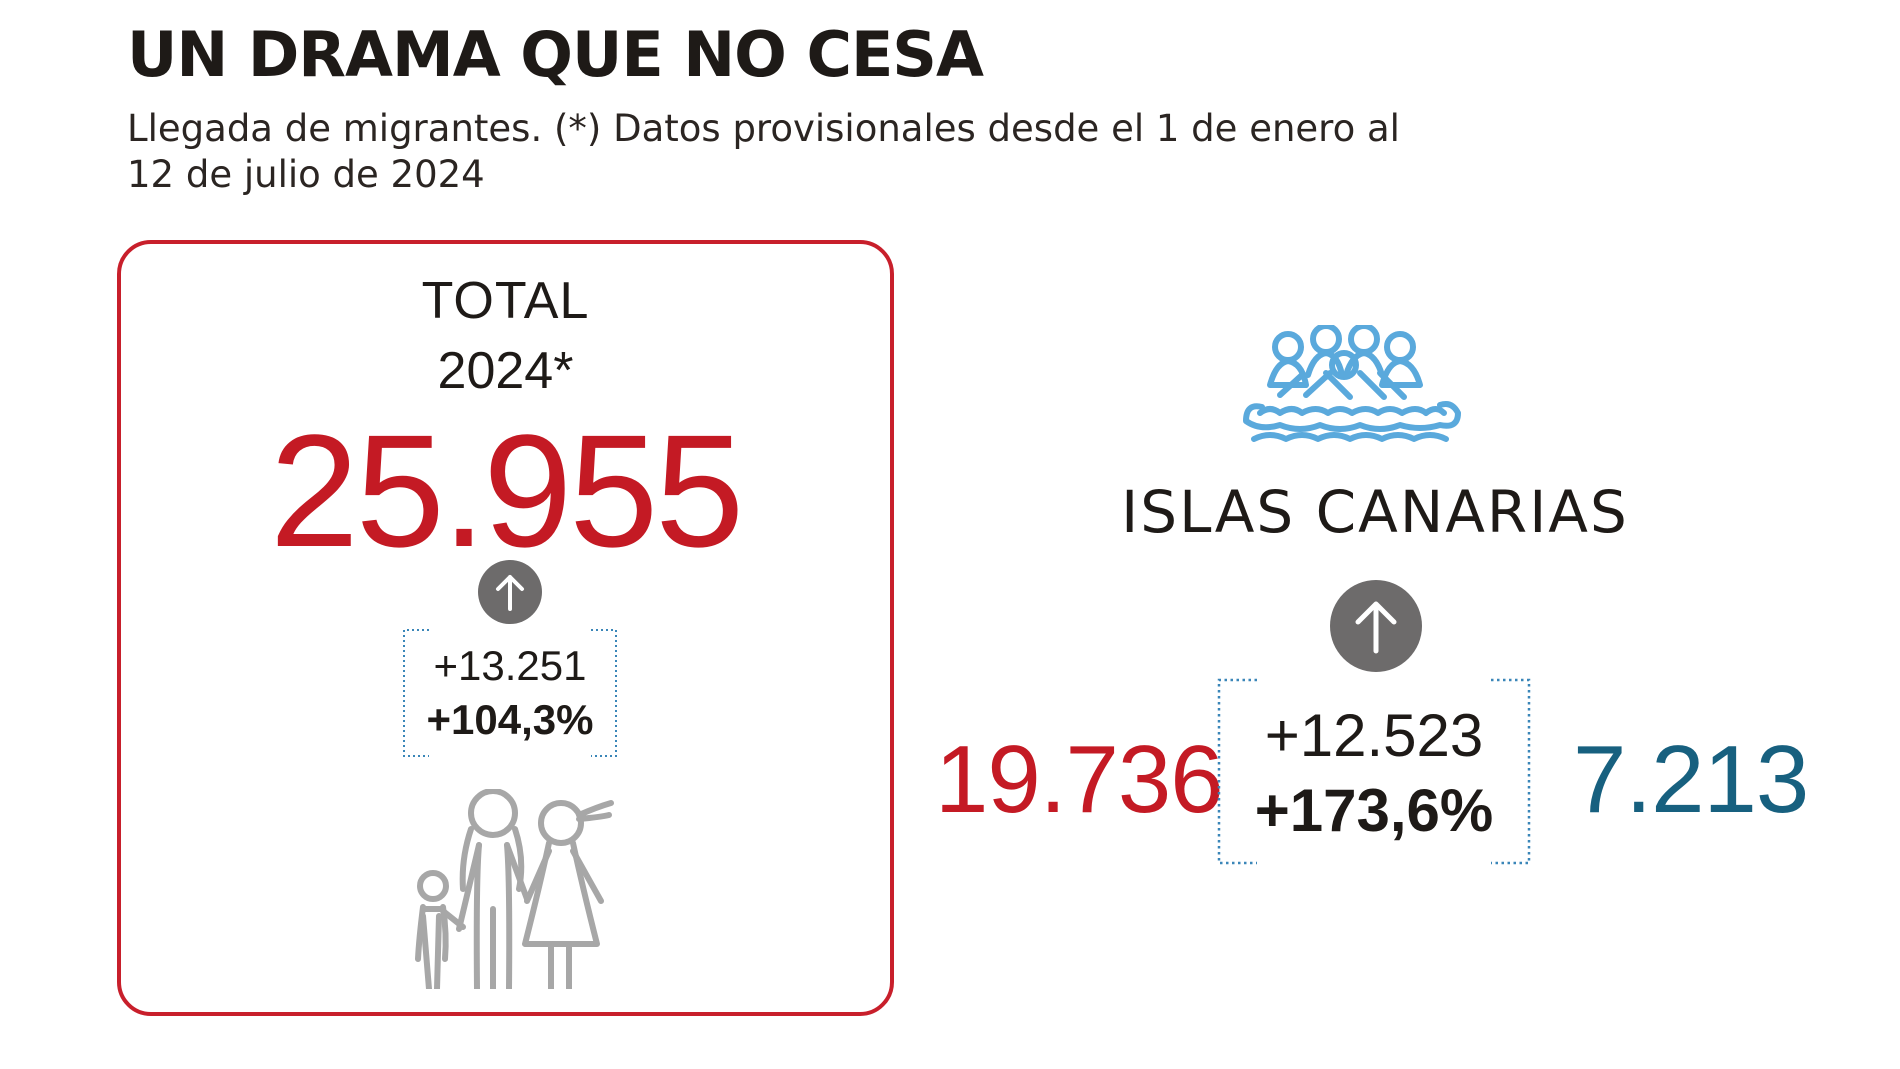 Image resolution: width=1900 pixels, height=1069 pixels. Describe the element at coordinates (506, 490) in the screenshot. I see `total-value: 25.955` at that location.